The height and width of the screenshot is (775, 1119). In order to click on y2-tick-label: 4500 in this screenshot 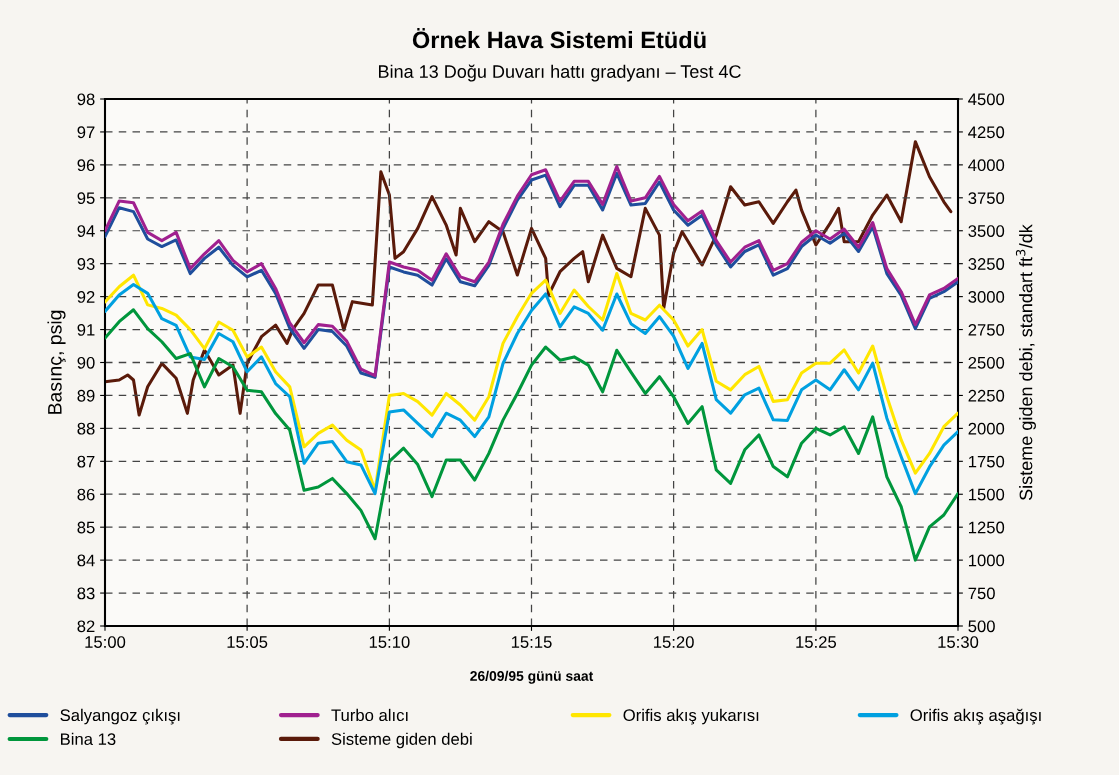, I will do `click(986, 99)`.